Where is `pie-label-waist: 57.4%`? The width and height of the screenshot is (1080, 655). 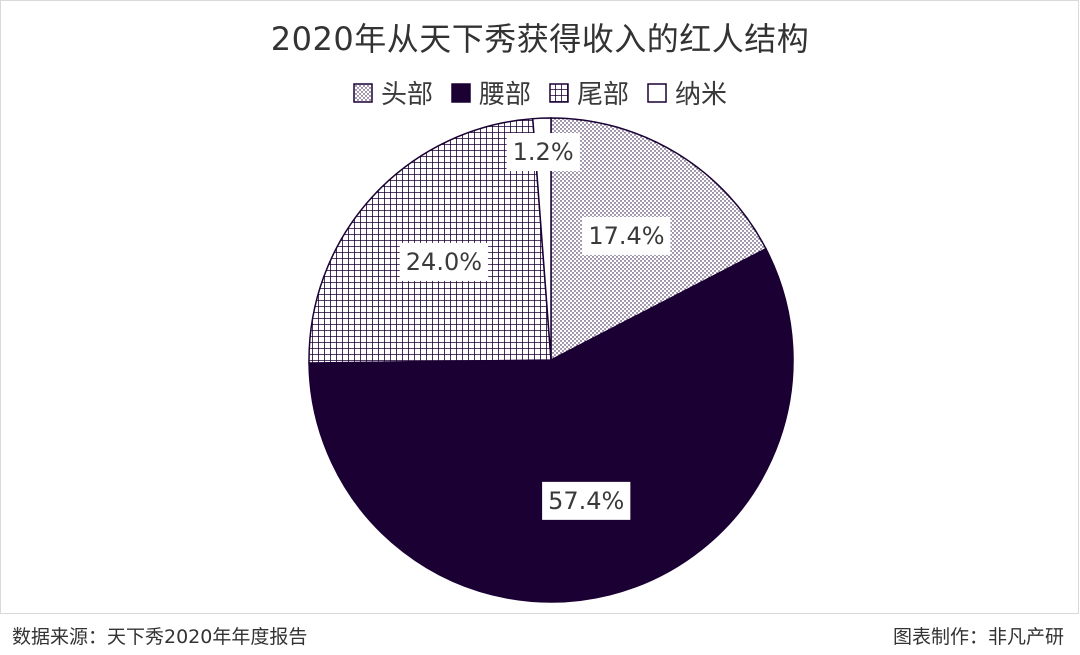
pie-label-waist: 57.4% is located at coordinates (586, 501).